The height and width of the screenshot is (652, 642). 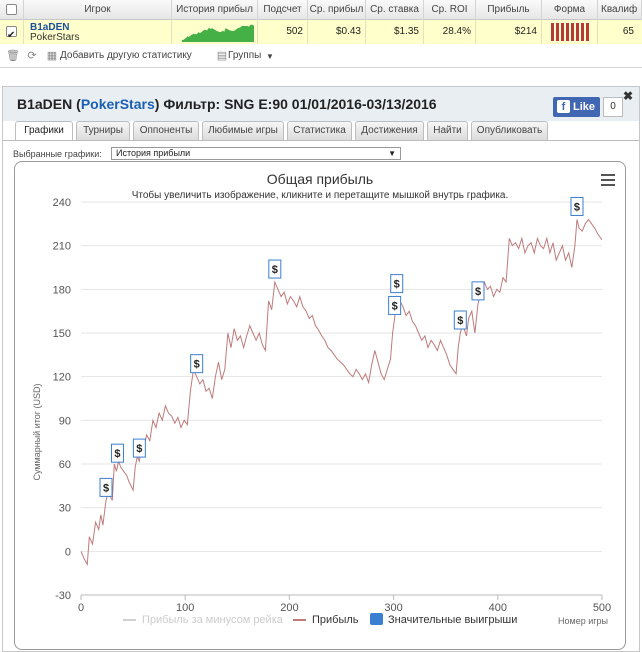 I want to click on panel-site-link: PokerStars, so click(x=117, y=104).